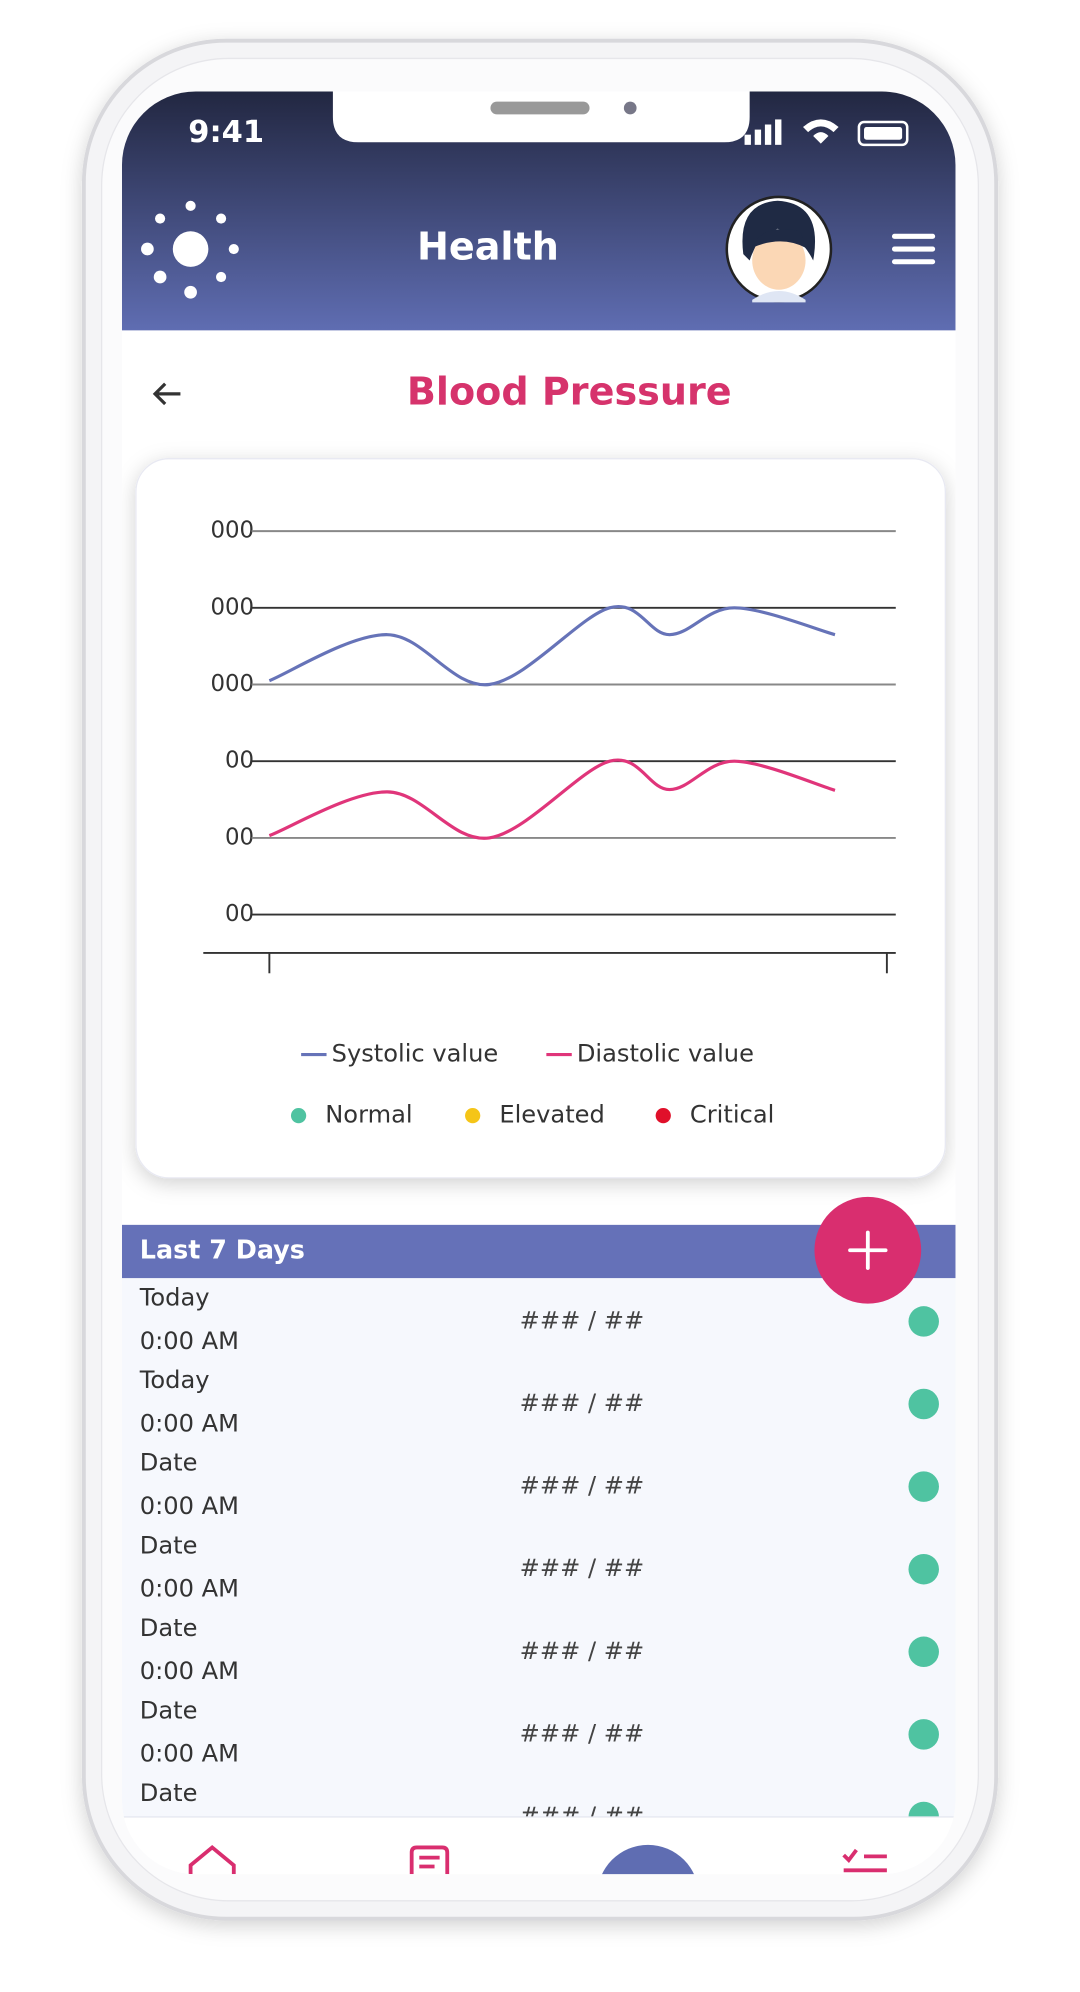 This screenshot has width=1080, height=1992. I want to click on nav-home, so click(212, 1859).